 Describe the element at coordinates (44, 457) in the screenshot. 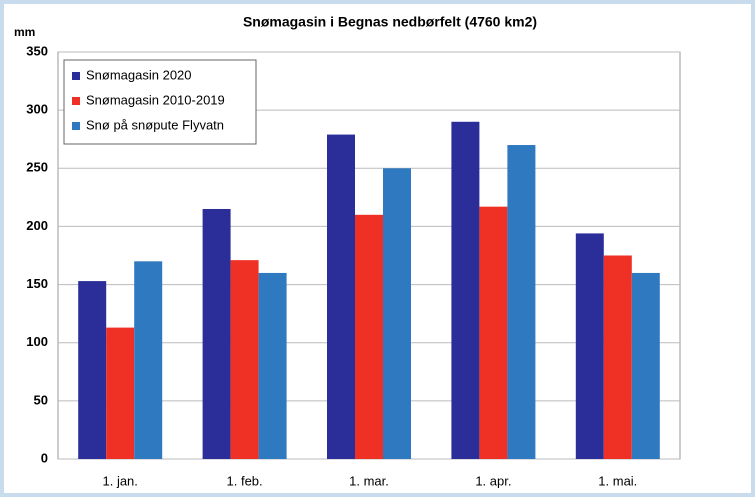

I see `y-tick-label: 0` at that location.